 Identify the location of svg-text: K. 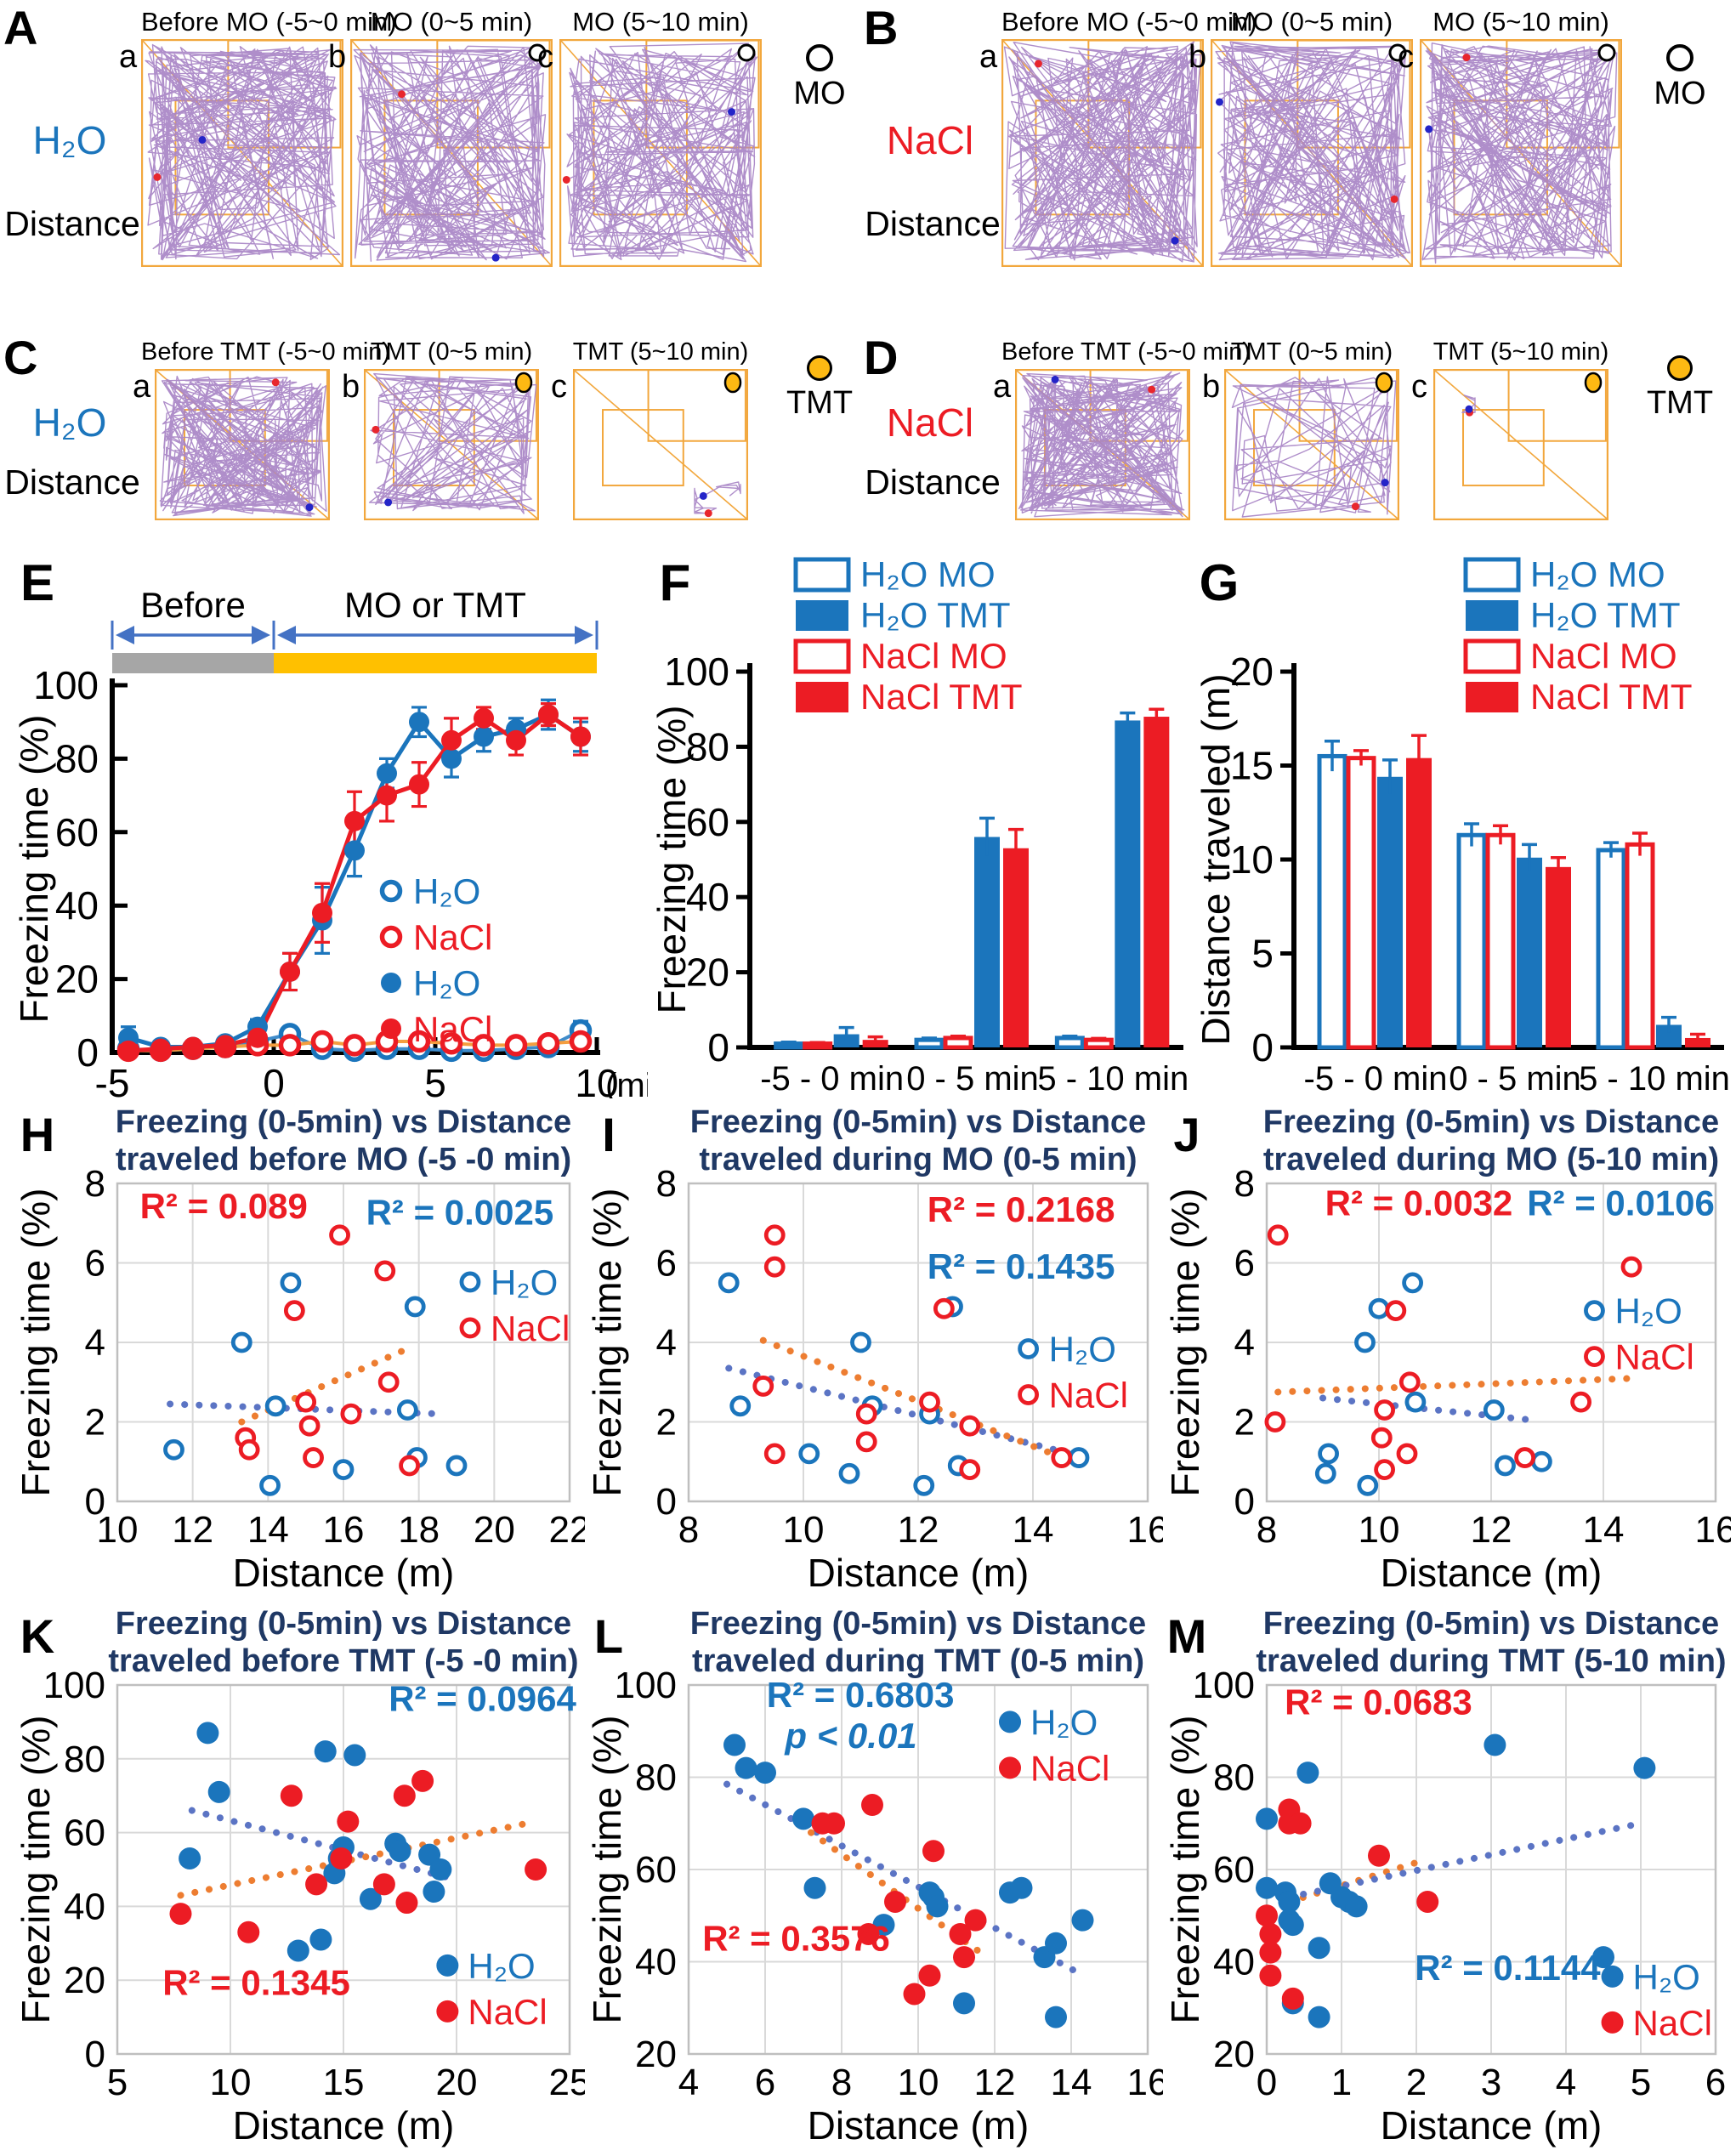
(37, 1636).